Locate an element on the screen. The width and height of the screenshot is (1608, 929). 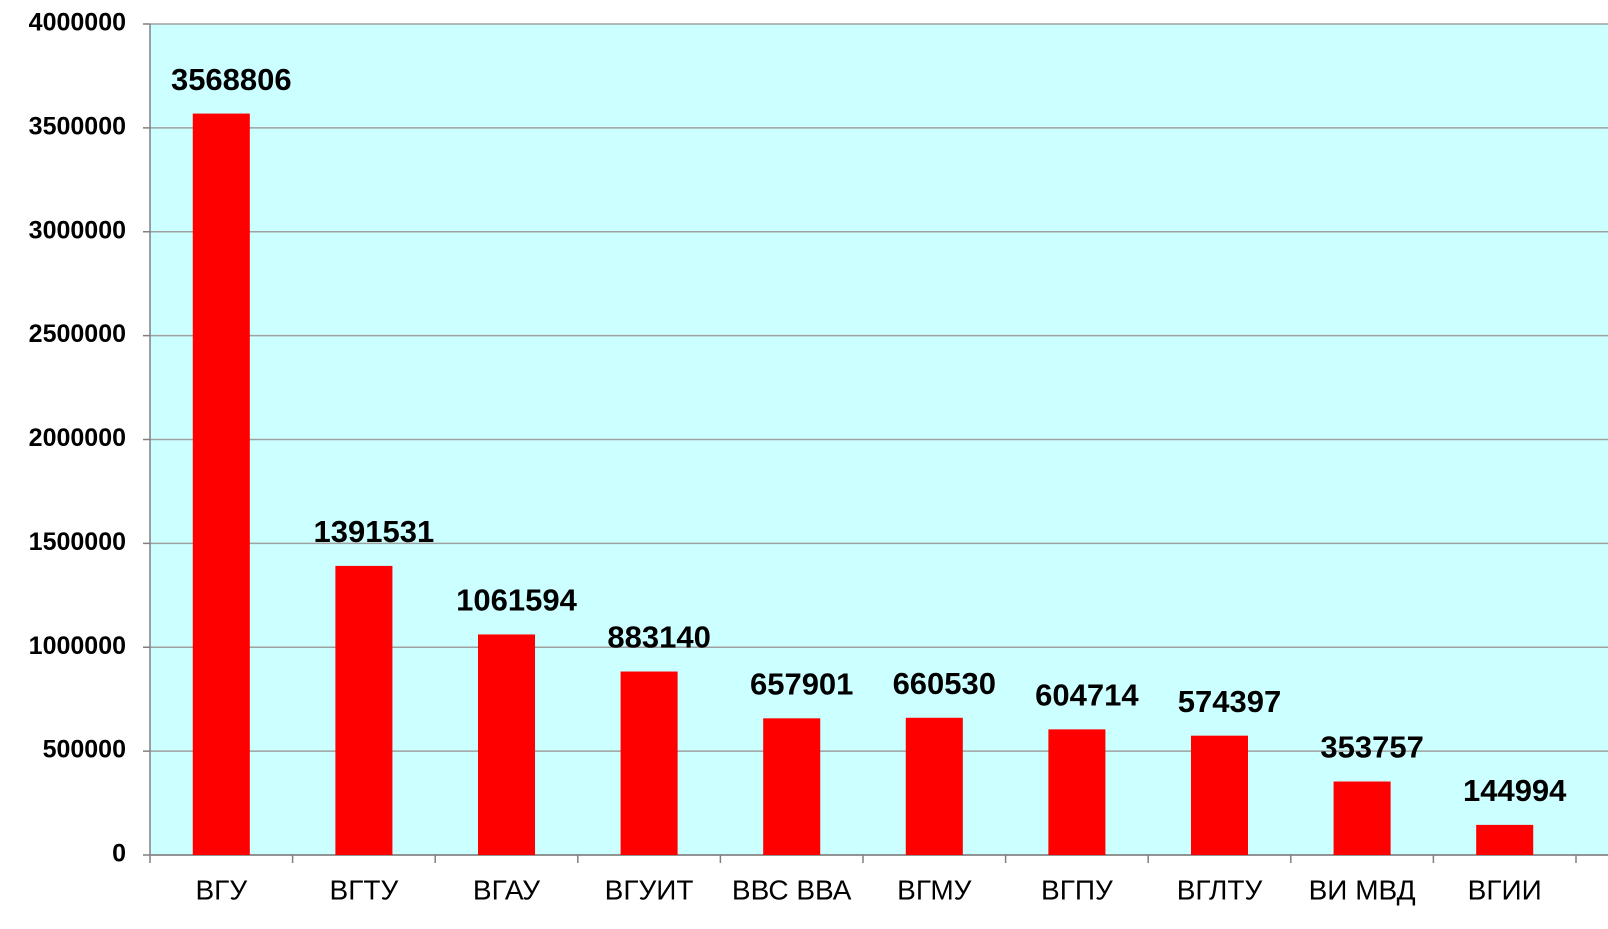
data-label: 657901 is located at coordinates (801, 684).